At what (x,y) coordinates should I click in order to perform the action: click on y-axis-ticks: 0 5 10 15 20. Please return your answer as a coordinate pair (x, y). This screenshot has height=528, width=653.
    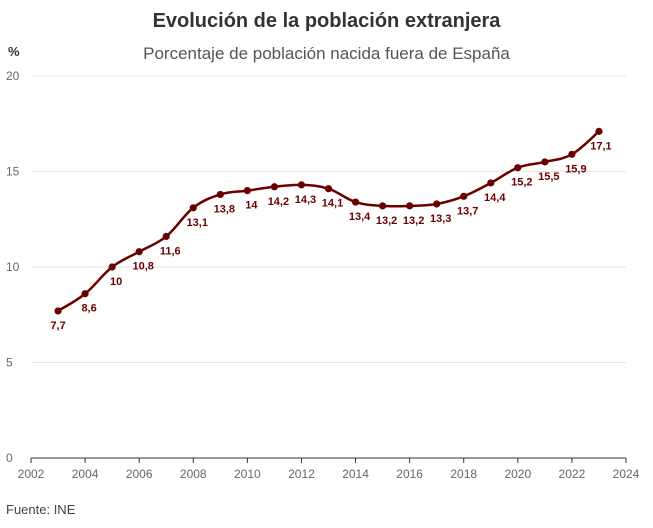
    Looking at the image, I should click on (13, 267).